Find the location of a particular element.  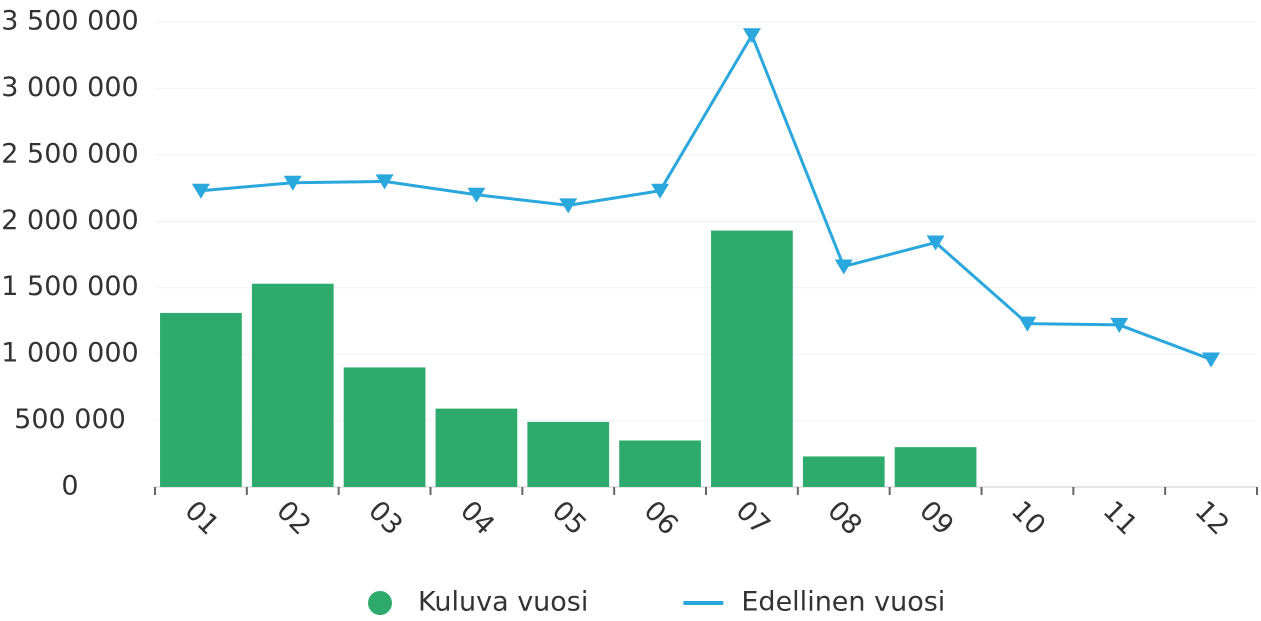

x-tick-label: 01 is located at coordinates (202, 518).